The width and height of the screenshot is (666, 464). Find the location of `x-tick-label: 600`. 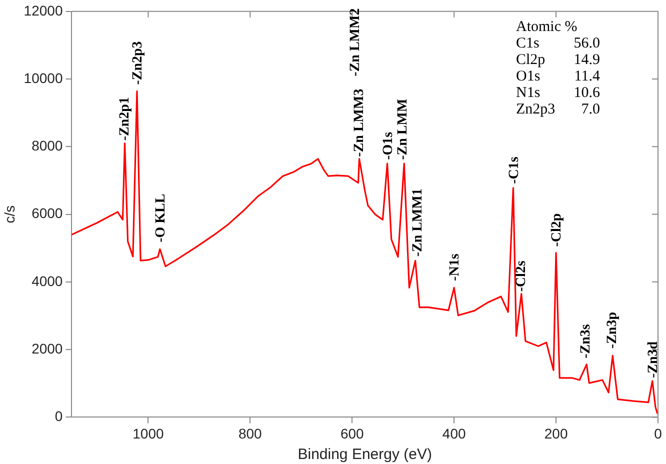

x-tick-label: 600 is located at coordinates (352, 433).